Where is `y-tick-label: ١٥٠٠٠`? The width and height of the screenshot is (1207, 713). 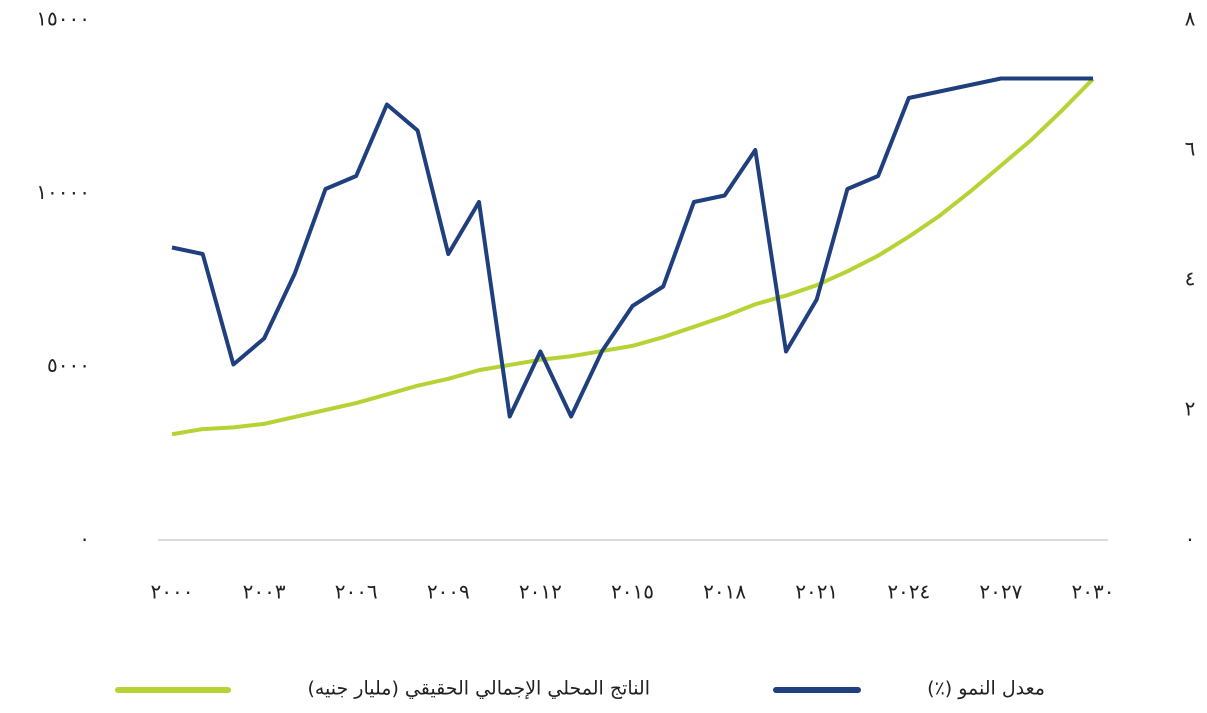
y-tick-label: ١٥٠٠٠ is located at coordinates (63, 19).